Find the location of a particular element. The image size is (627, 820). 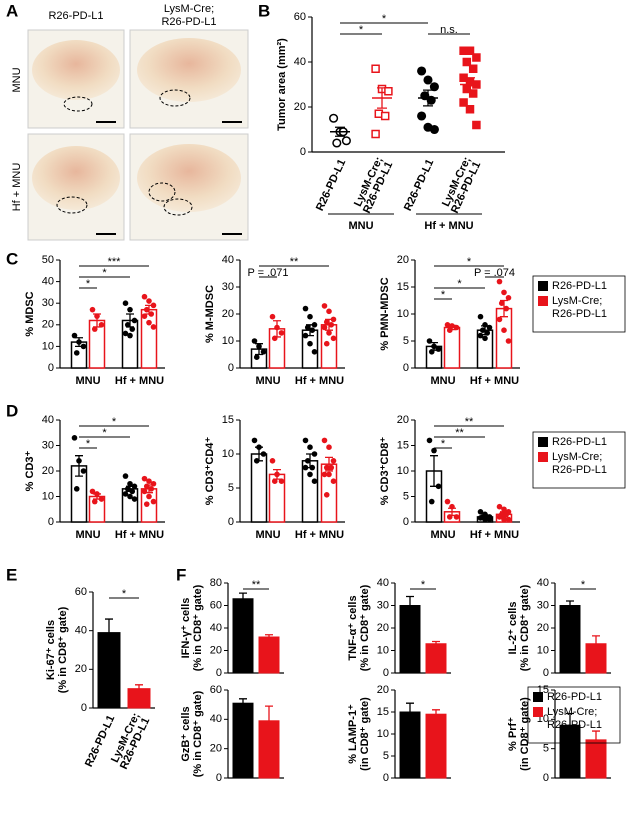

y-tick-label: 40 is located at coordinates (383, 583).